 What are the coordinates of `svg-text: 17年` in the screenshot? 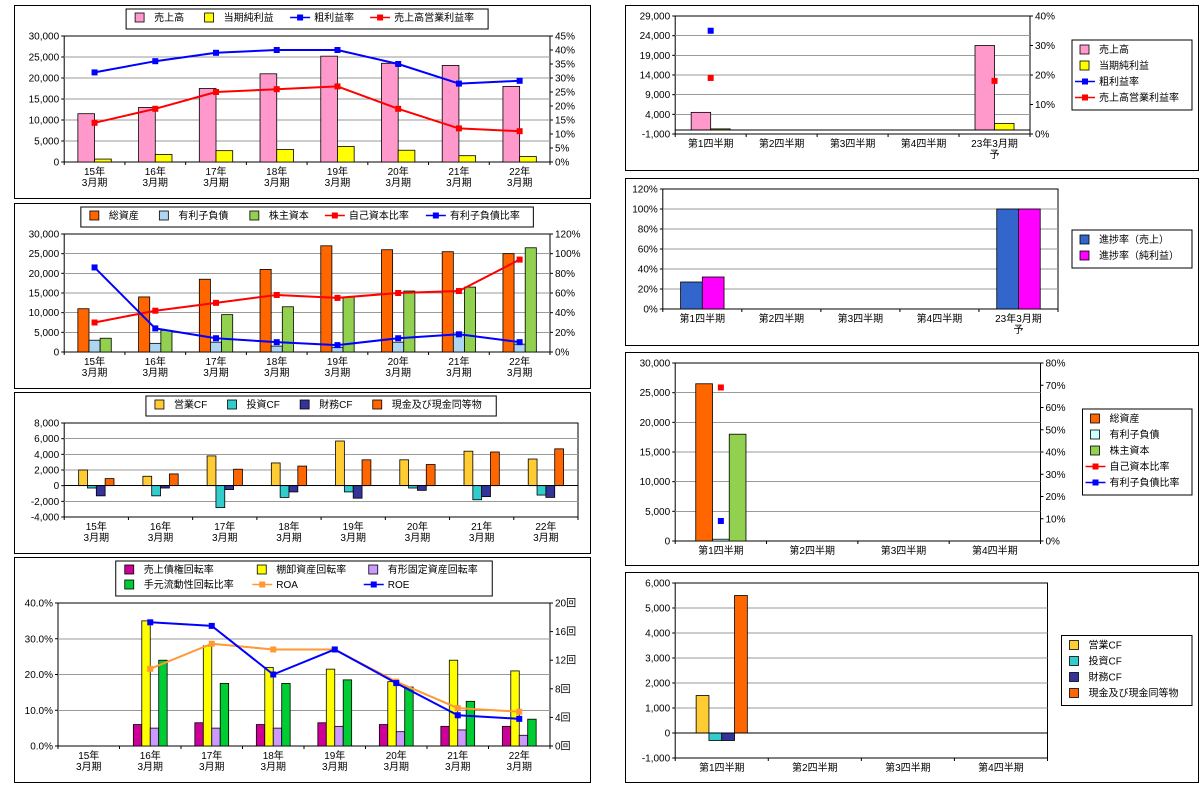 It's located at (215, 171).